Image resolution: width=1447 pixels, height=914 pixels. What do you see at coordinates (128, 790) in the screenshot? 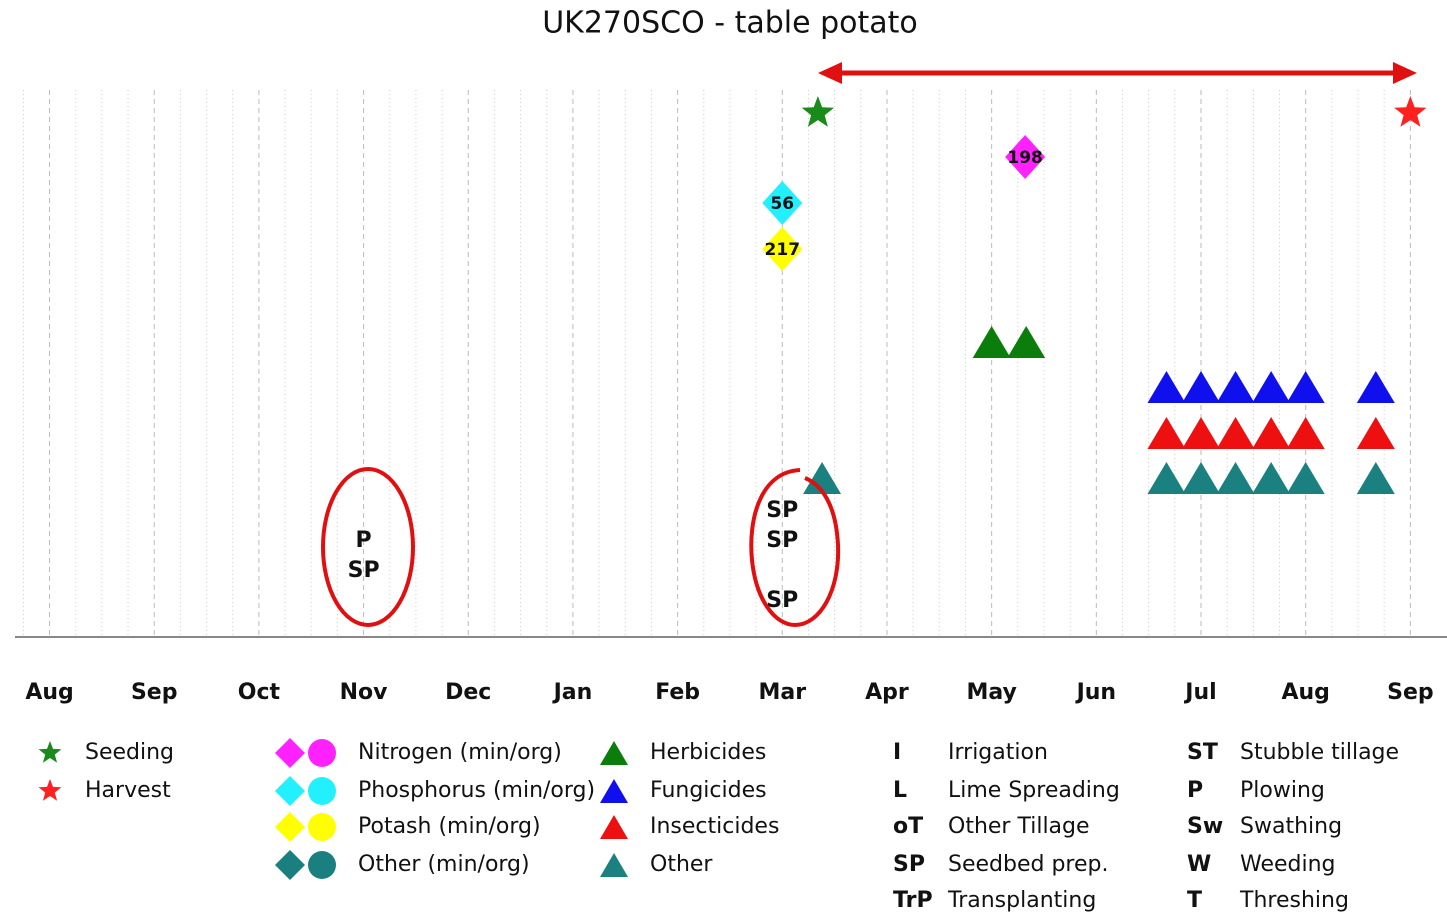
I see `legend-label: Harvest` at bounding box center [128, 790].